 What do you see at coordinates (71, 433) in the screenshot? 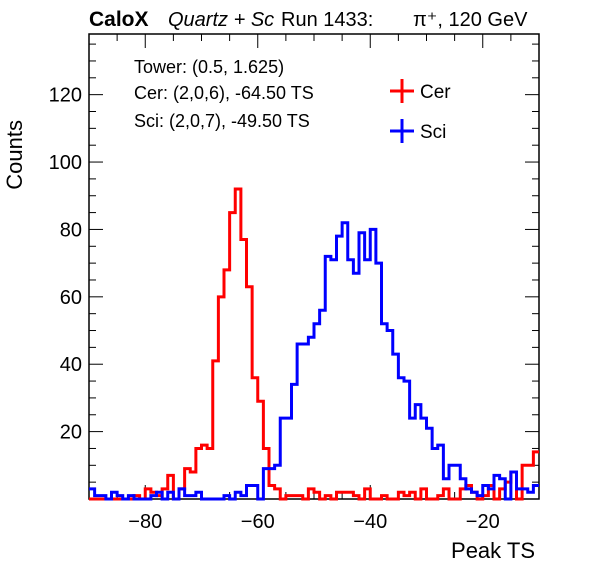
I see `y-tick-label: 20` at bounding box center [71, 433].